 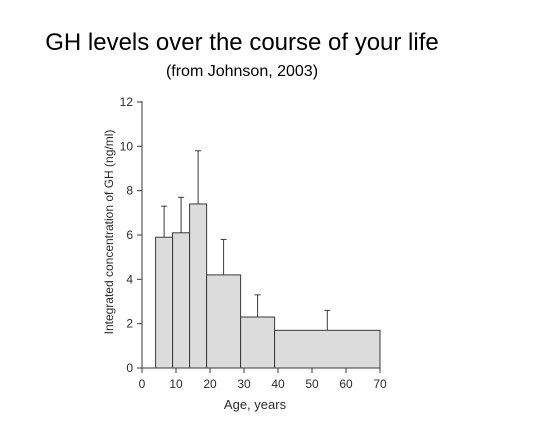 I want to click on y-tick-label-0: 0, so click(x=129, y=368).